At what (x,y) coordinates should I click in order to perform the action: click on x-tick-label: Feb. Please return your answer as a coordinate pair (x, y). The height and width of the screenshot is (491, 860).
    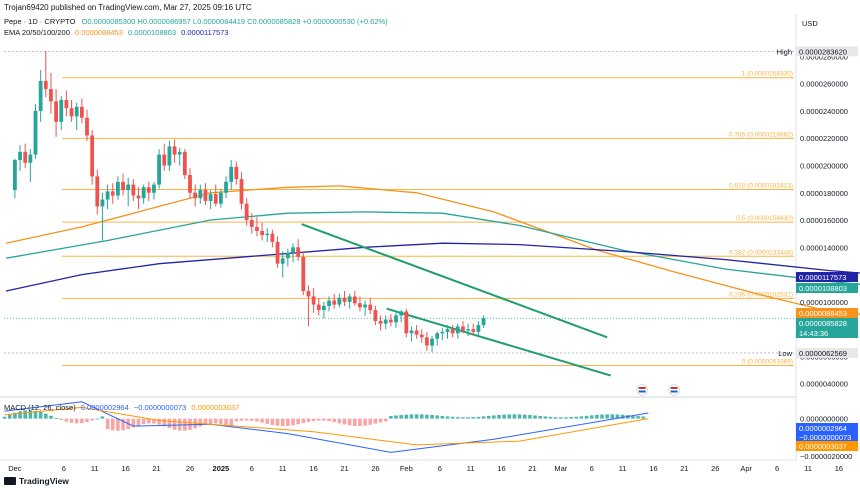
    Looking at the image, I should click on (406, 468).